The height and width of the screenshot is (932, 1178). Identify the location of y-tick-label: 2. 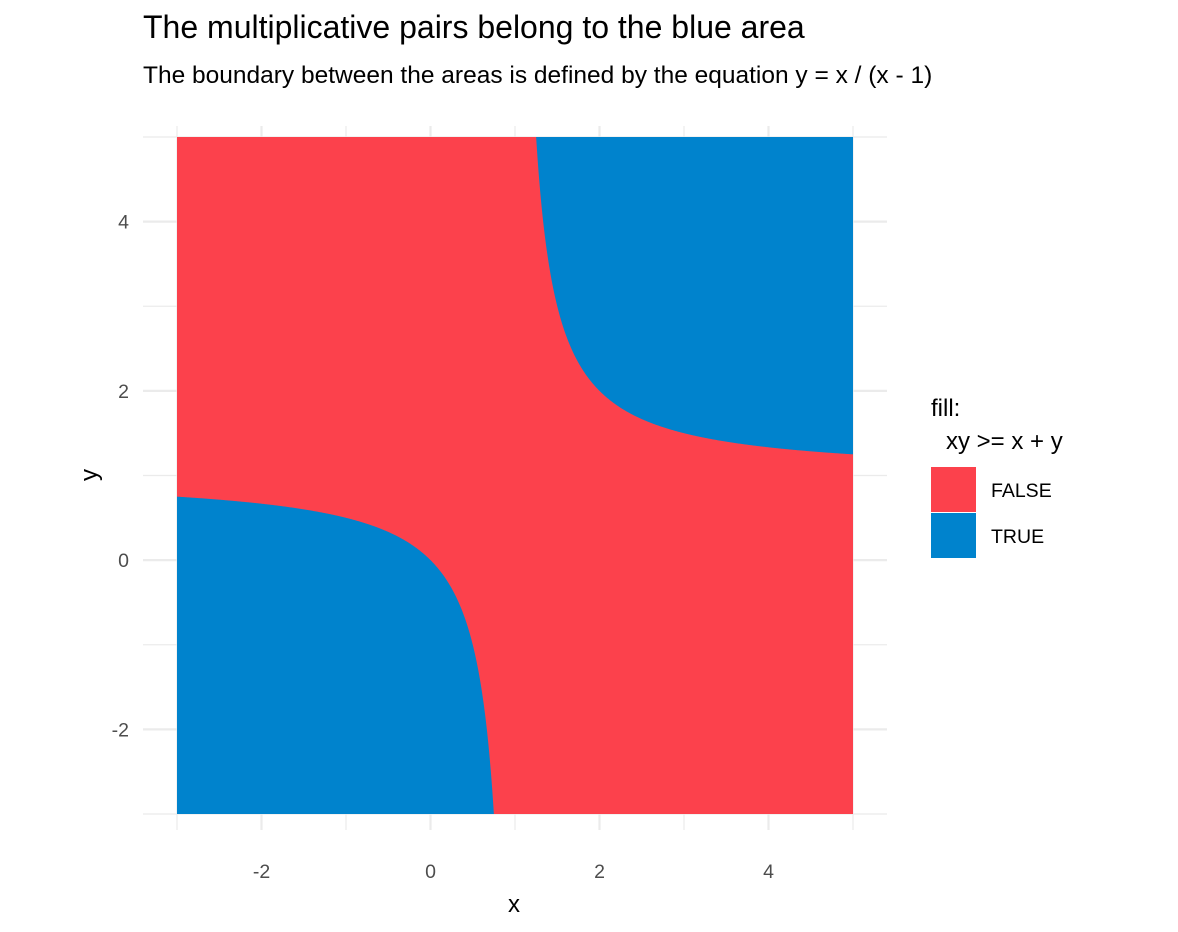
(123, 392).